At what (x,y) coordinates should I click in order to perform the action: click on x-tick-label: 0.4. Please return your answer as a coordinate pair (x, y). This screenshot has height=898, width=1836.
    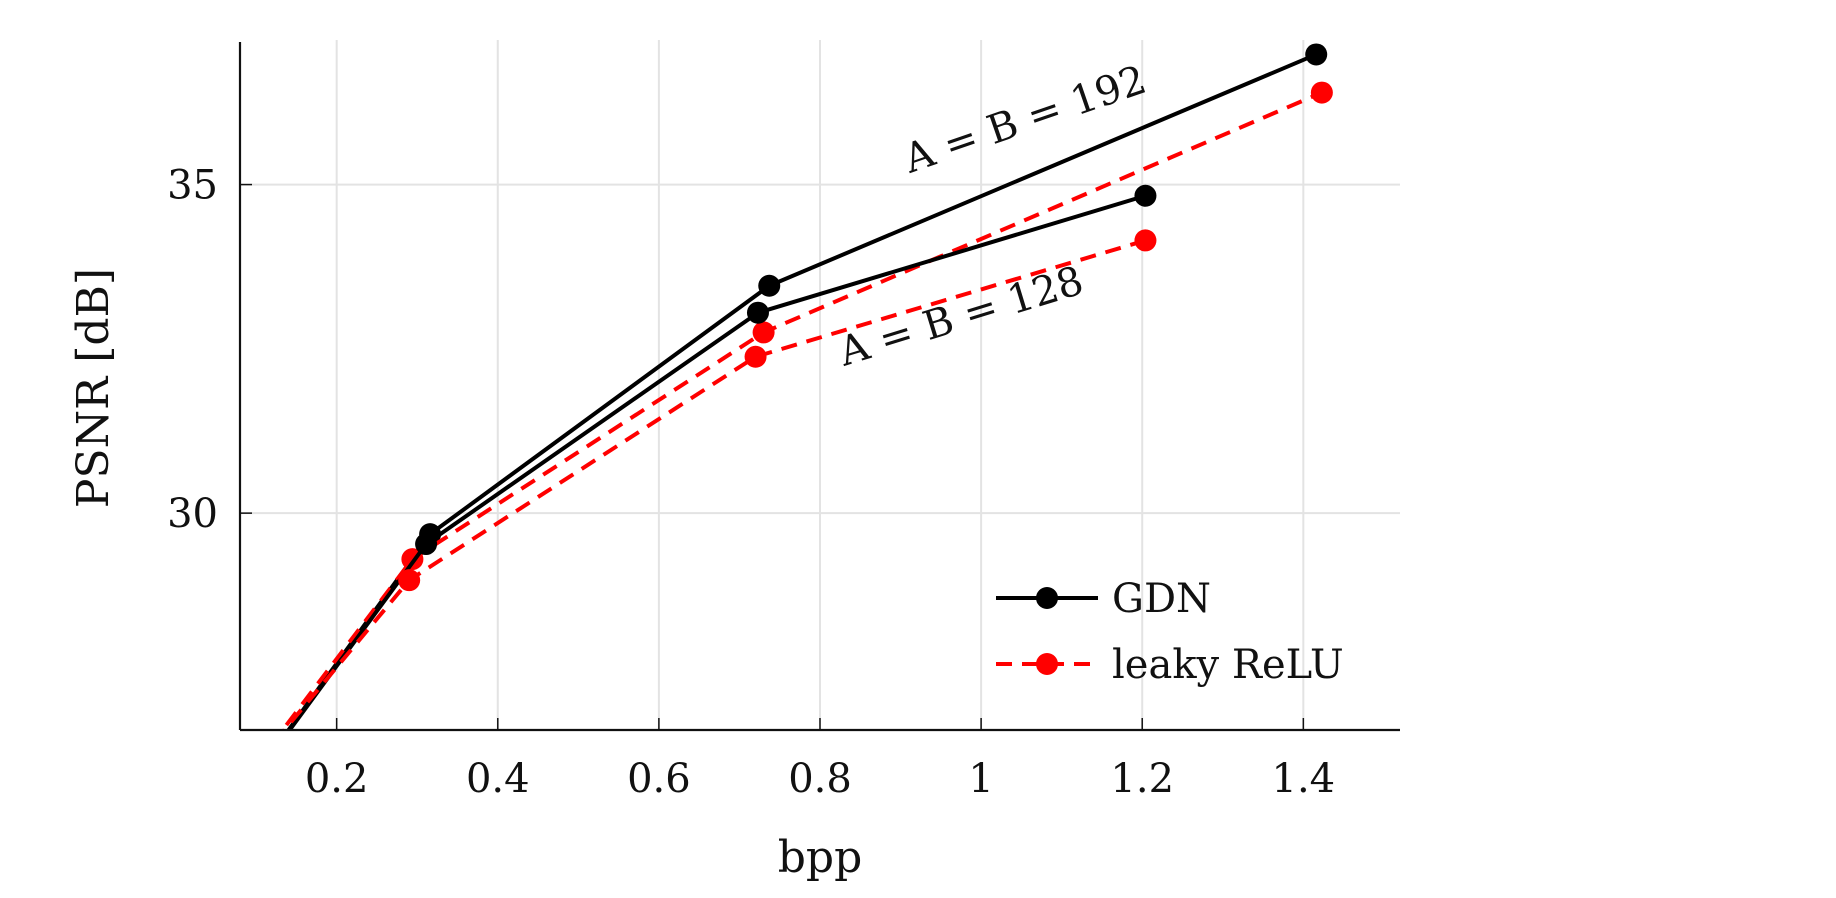
    Looking at the image, I should click on (498, 779).